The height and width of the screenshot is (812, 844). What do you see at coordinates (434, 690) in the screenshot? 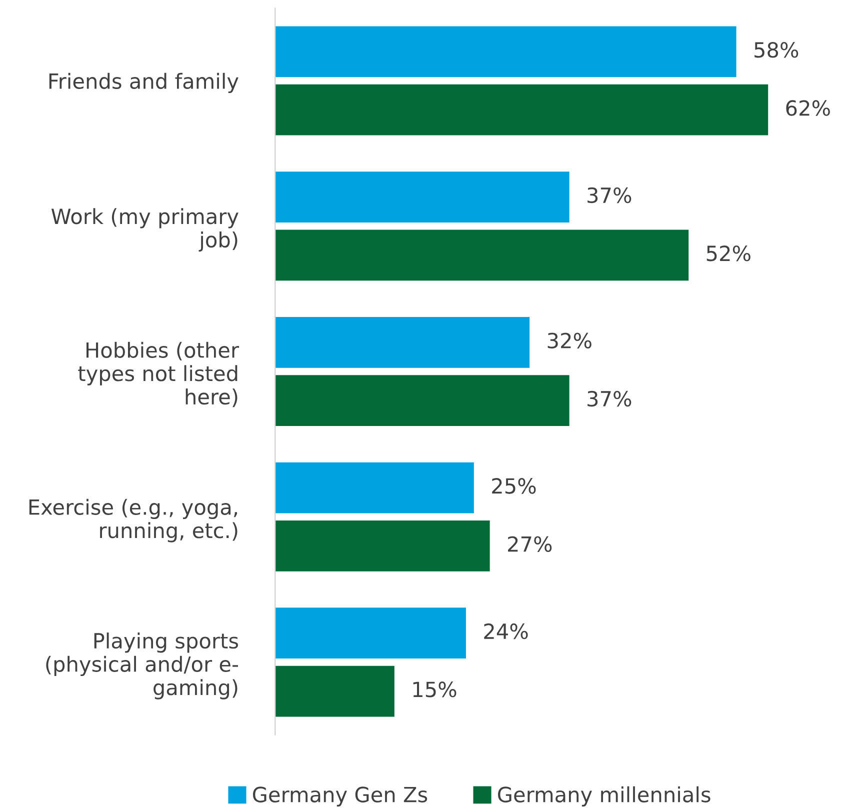
I see `data-label: 15%` at bounding box center [434, 690].